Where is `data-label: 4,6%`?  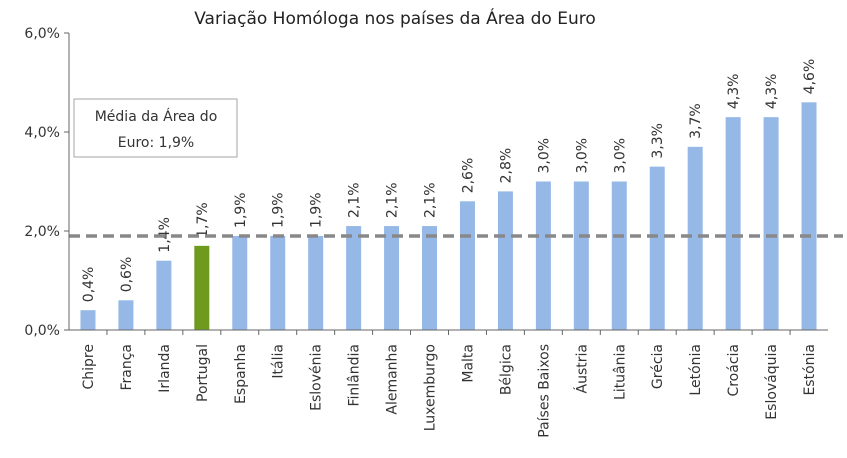 data-label: 4,6% is located at coordinates (810, 77).